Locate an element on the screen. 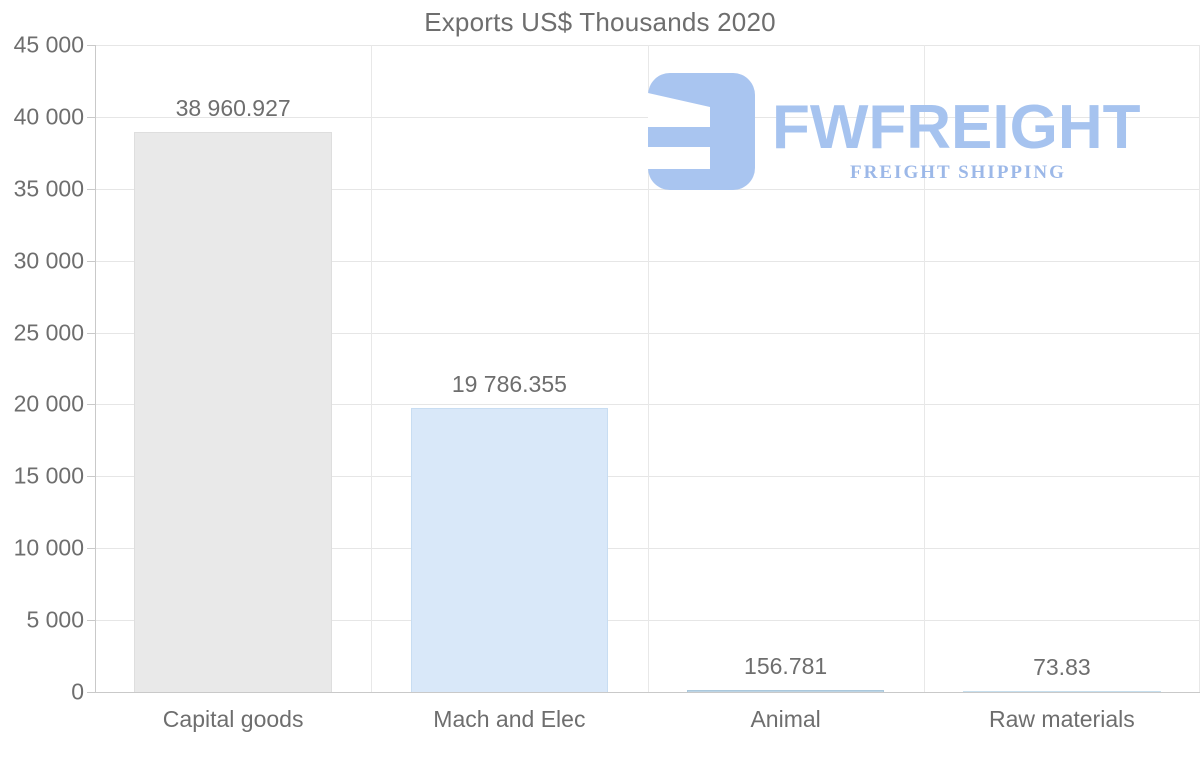 This screenshot has height=763, width=1200. y-tick-label: 5 000 is located at coordinates (55, 619).